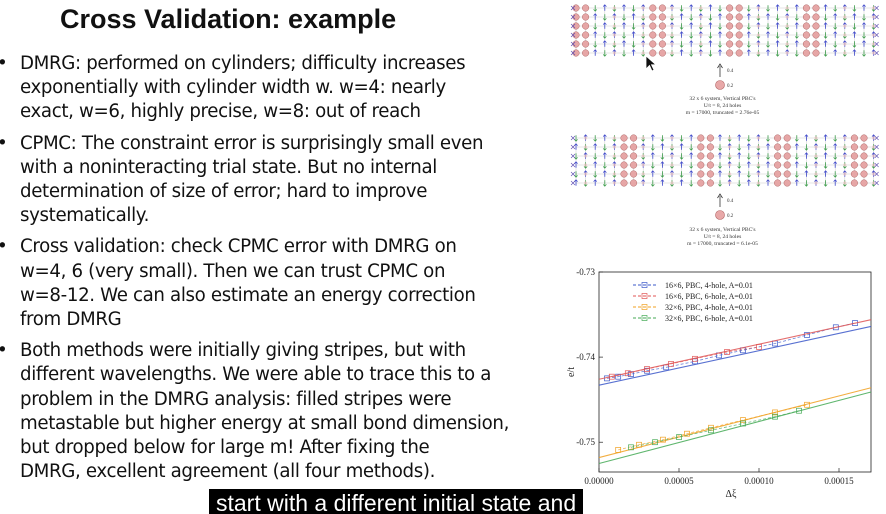 The height and width of the screenshot is (514, 886). Describe the element at coordinates (71, 320) in the screenshot. I see `bullet-line: from DMRG` at that location.